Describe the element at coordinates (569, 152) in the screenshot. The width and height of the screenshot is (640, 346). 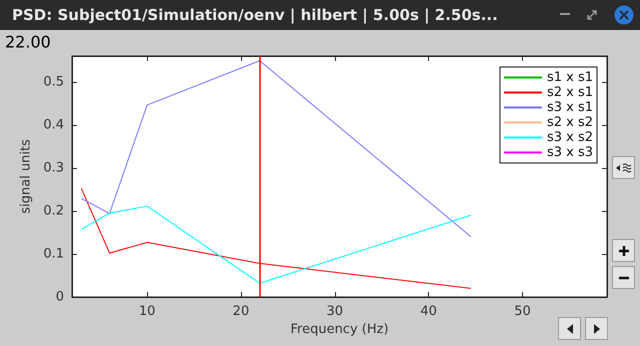
I see `legend-label: s3 x s3` at that location.